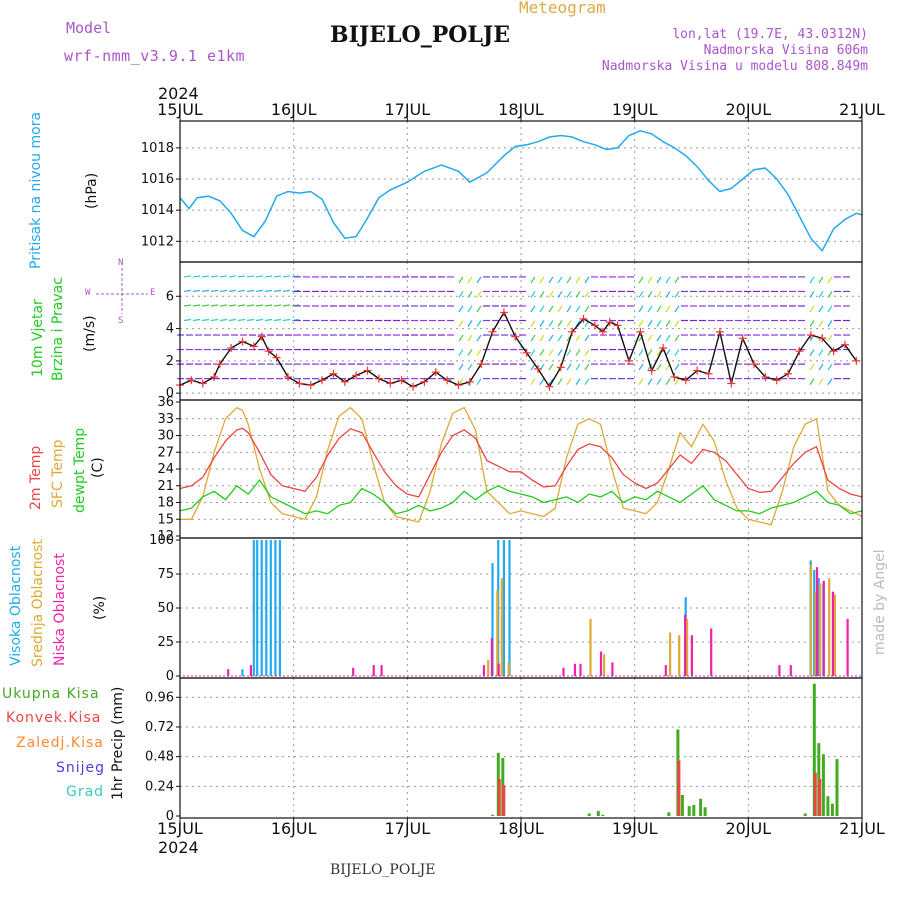 The width and height of the screenshot is (900, 900). Describe the element at coordinates (165, 574) in the screenshot. I see `ytick-label: 75` at that location.